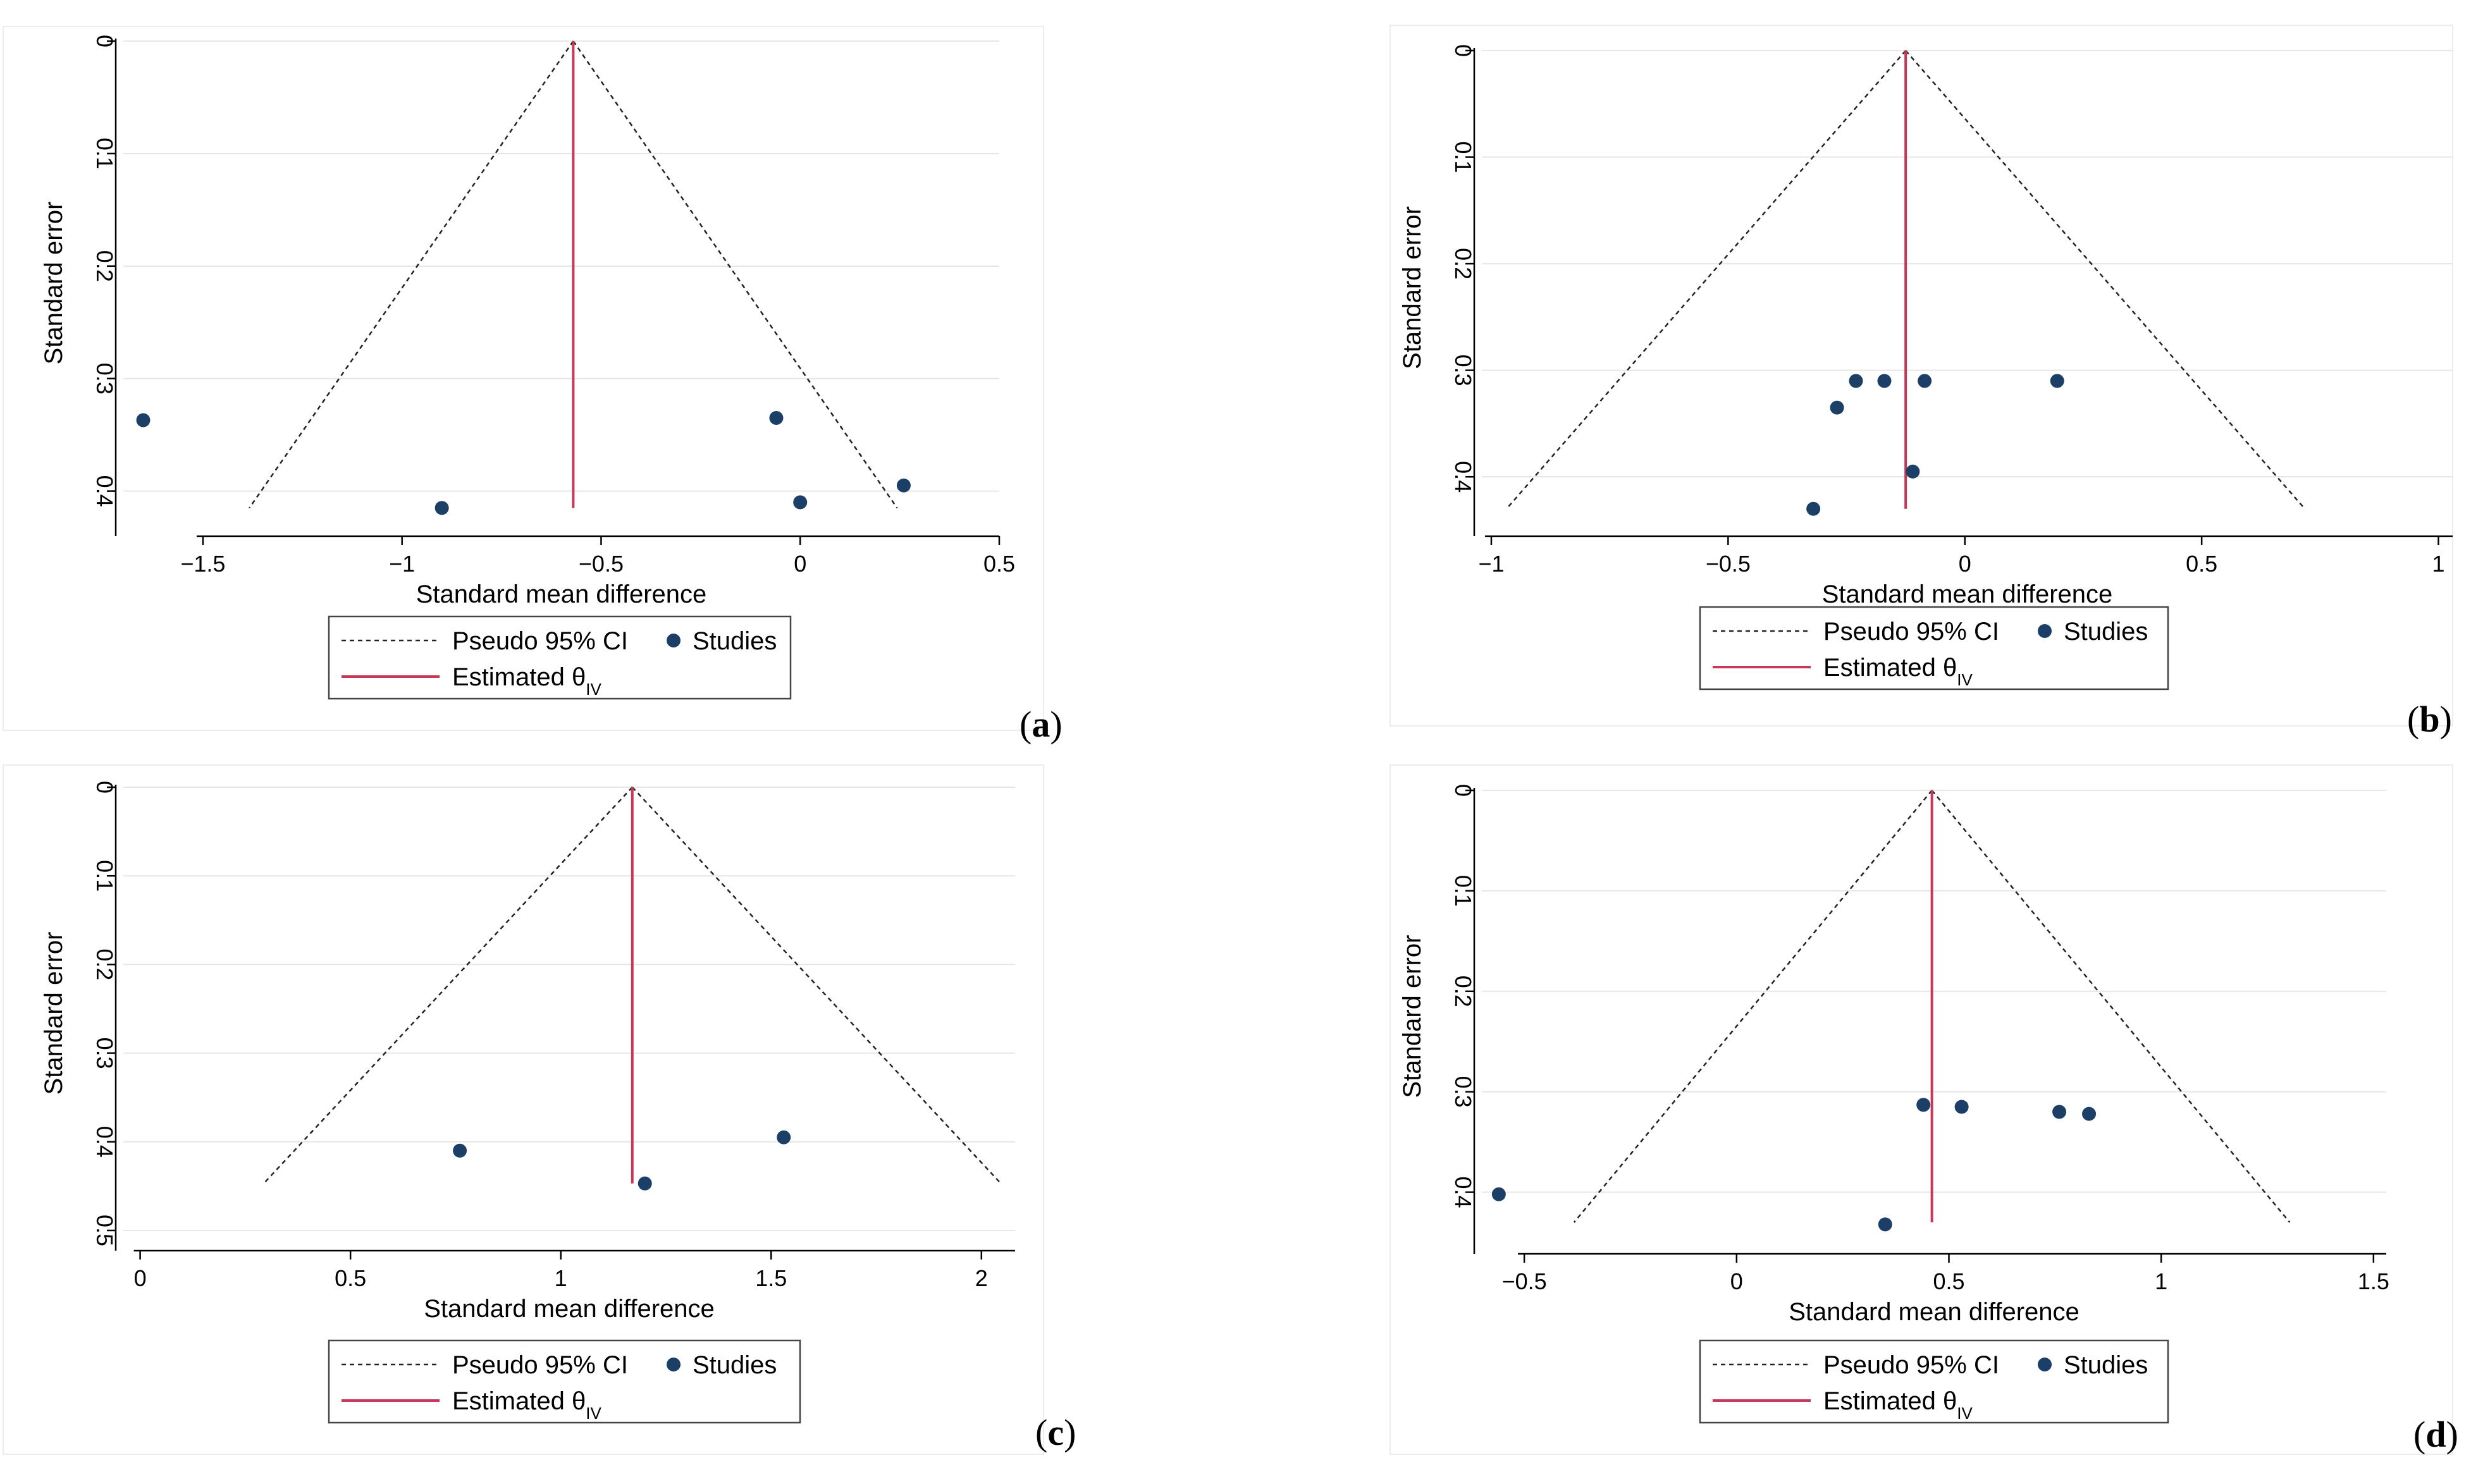  Describe the element at coordinates (981, 1278) in the screenshot. I see `x-tick-label: 2` at that location.